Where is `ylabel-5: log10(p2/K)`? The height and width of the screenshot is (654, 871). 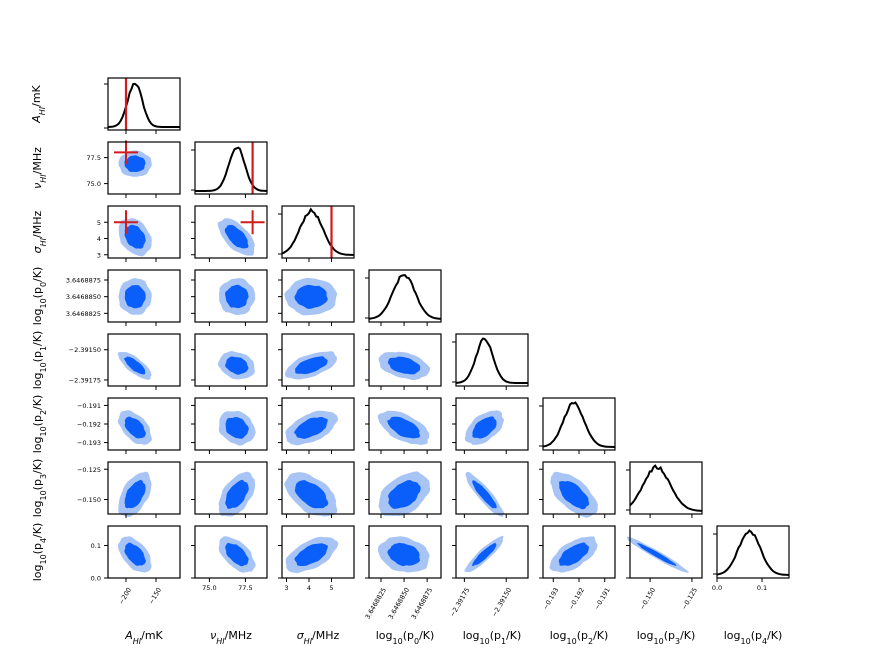
ylabel-5: log10(p2/K) is located at coordinates (39, 424).